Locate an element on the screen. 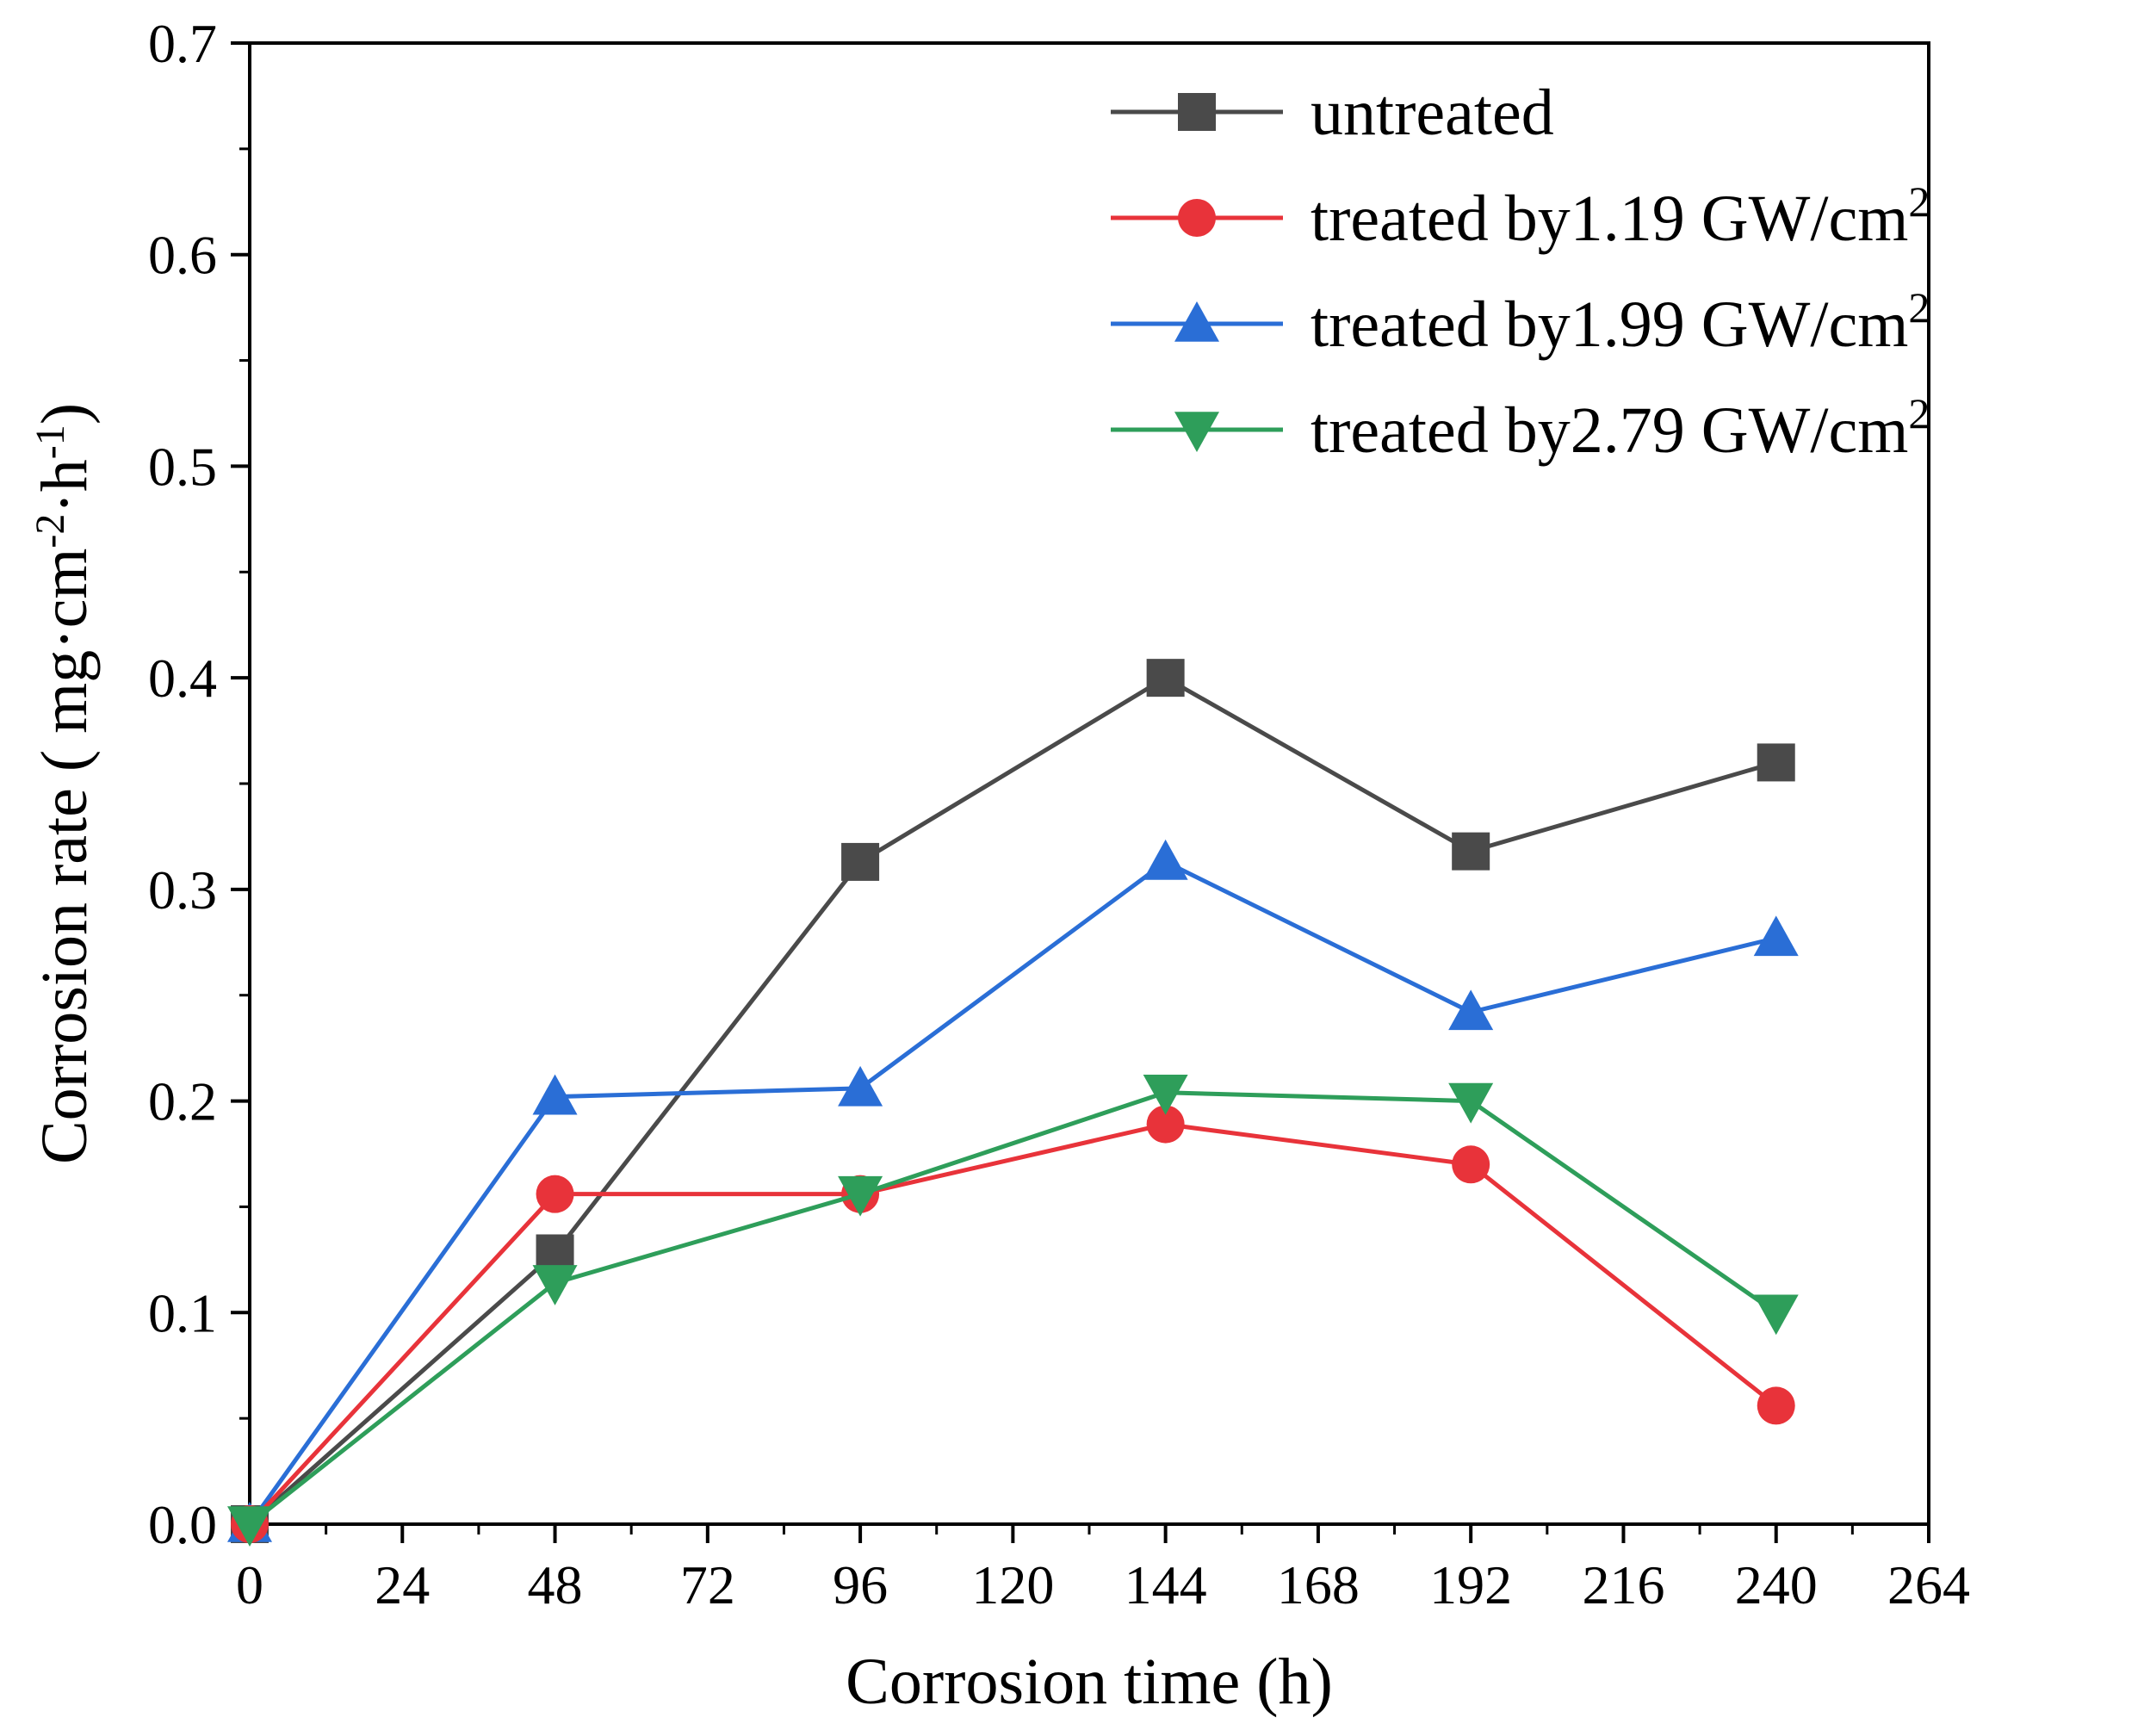 The width and height of the screenshot is (2144, 1736). legend-label-main: untreated is located at coordinates (1432, 113).